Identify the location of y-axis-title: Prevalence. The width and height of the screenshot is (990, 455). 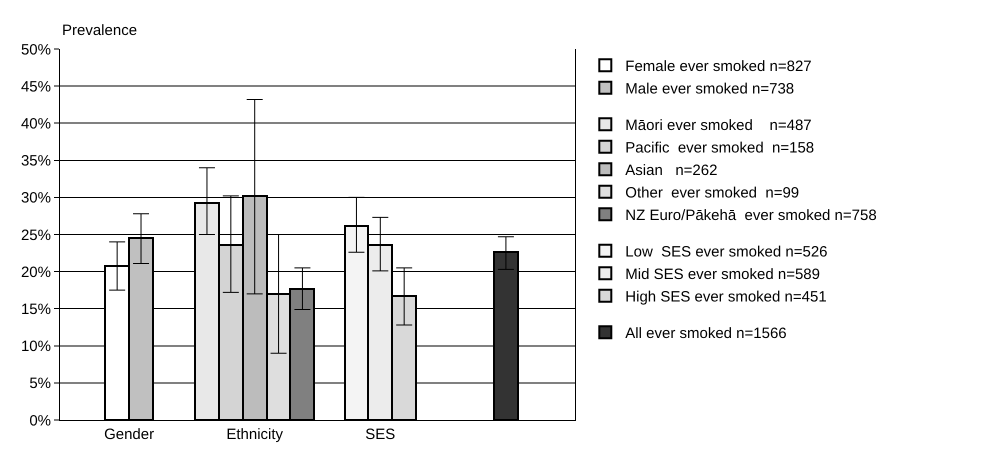
(100, 30).